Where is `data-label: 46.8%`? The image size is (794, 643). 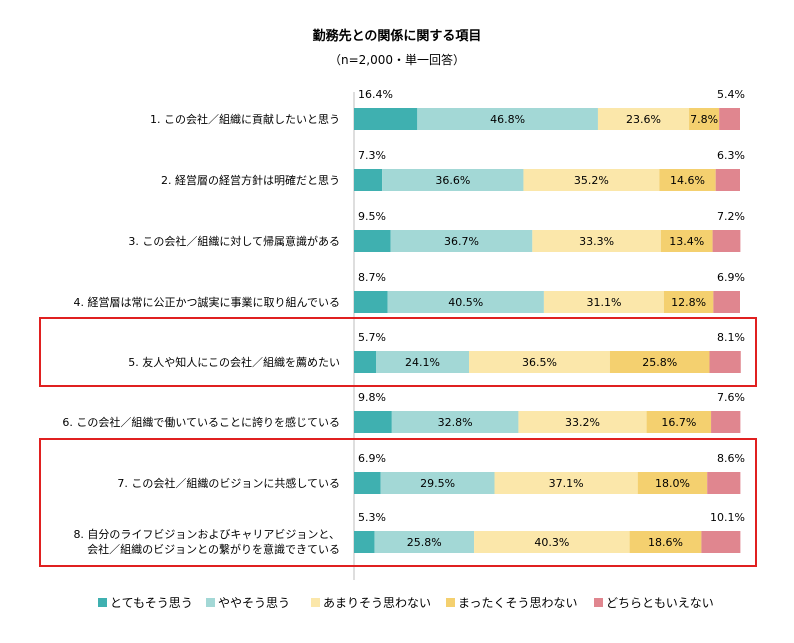 data-label: 46.8% is located at coordinates (507, 119).